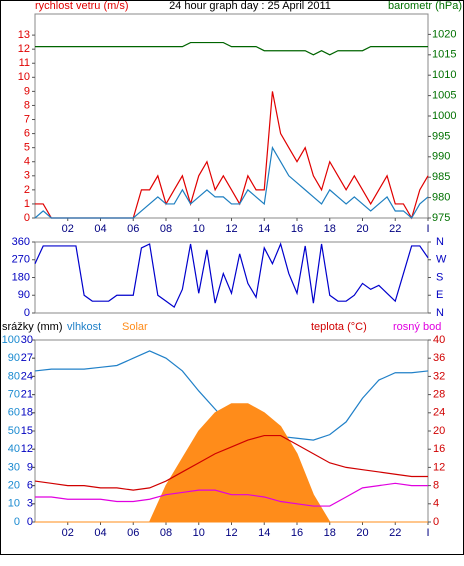 The width and height of the screenshot is (464, 566). Describe the element at coordinates (27, 340) in the screenshot. I see `y3-tick-label: 30` at that location.